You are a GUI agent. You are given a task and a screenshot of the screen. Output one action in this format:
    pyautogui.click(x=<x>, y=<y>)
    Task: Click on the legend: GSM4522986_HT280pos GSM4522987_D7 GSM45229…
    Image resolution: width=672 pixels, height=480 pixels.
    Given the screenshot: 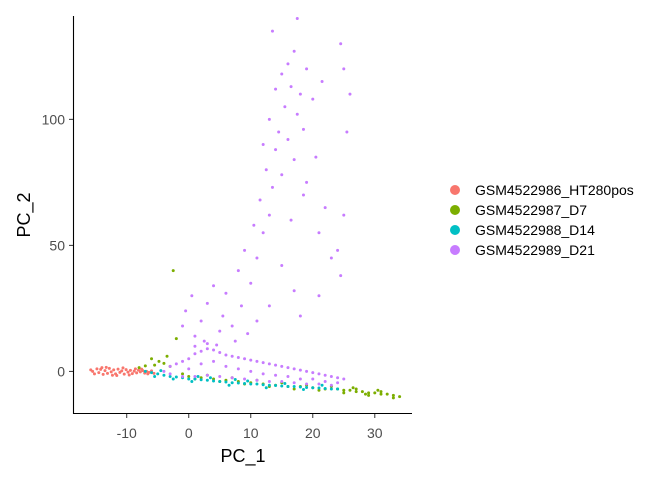 What is the action you would take?
    pyautogui.click(x=542, y=220)
    